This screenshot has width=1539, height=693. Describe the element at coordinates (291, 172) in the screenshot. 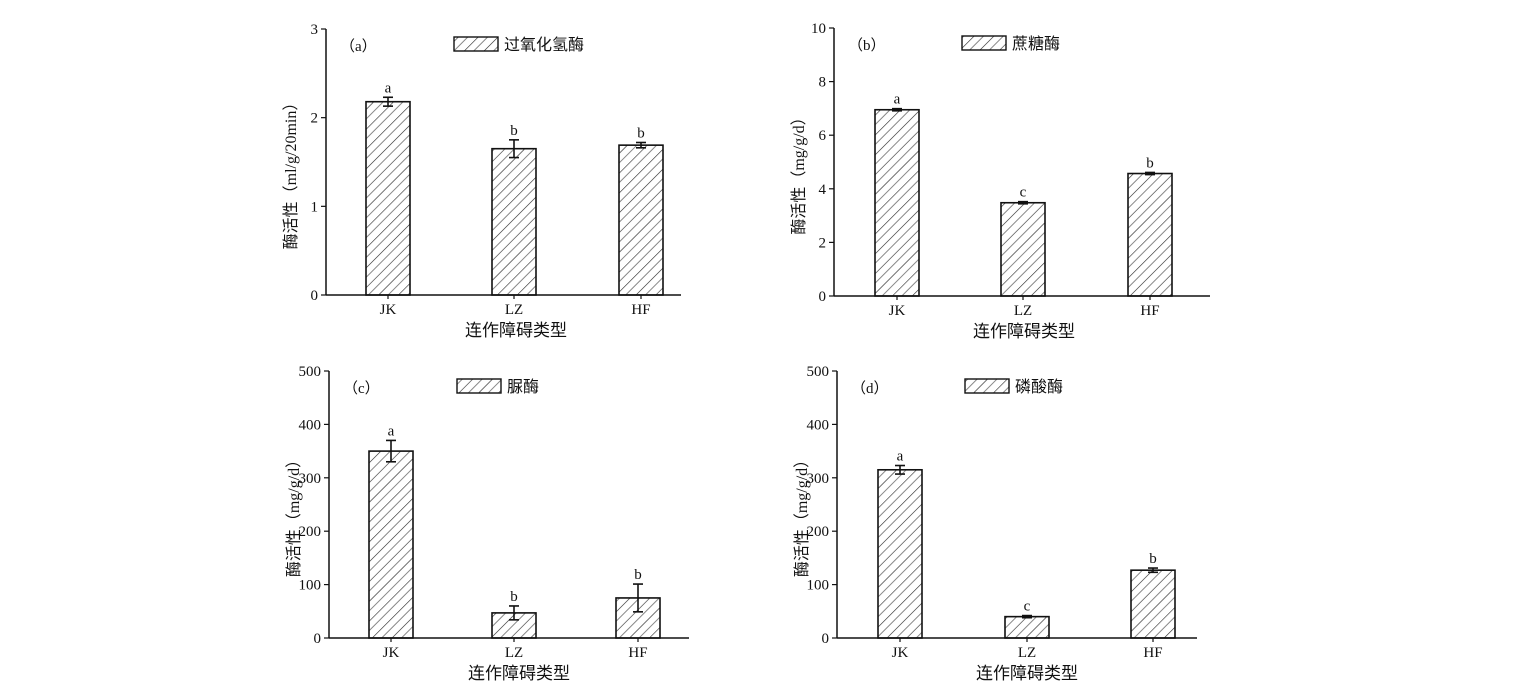

I see `y-axis-title: 酶活性（ml/g/20min）` at that location.